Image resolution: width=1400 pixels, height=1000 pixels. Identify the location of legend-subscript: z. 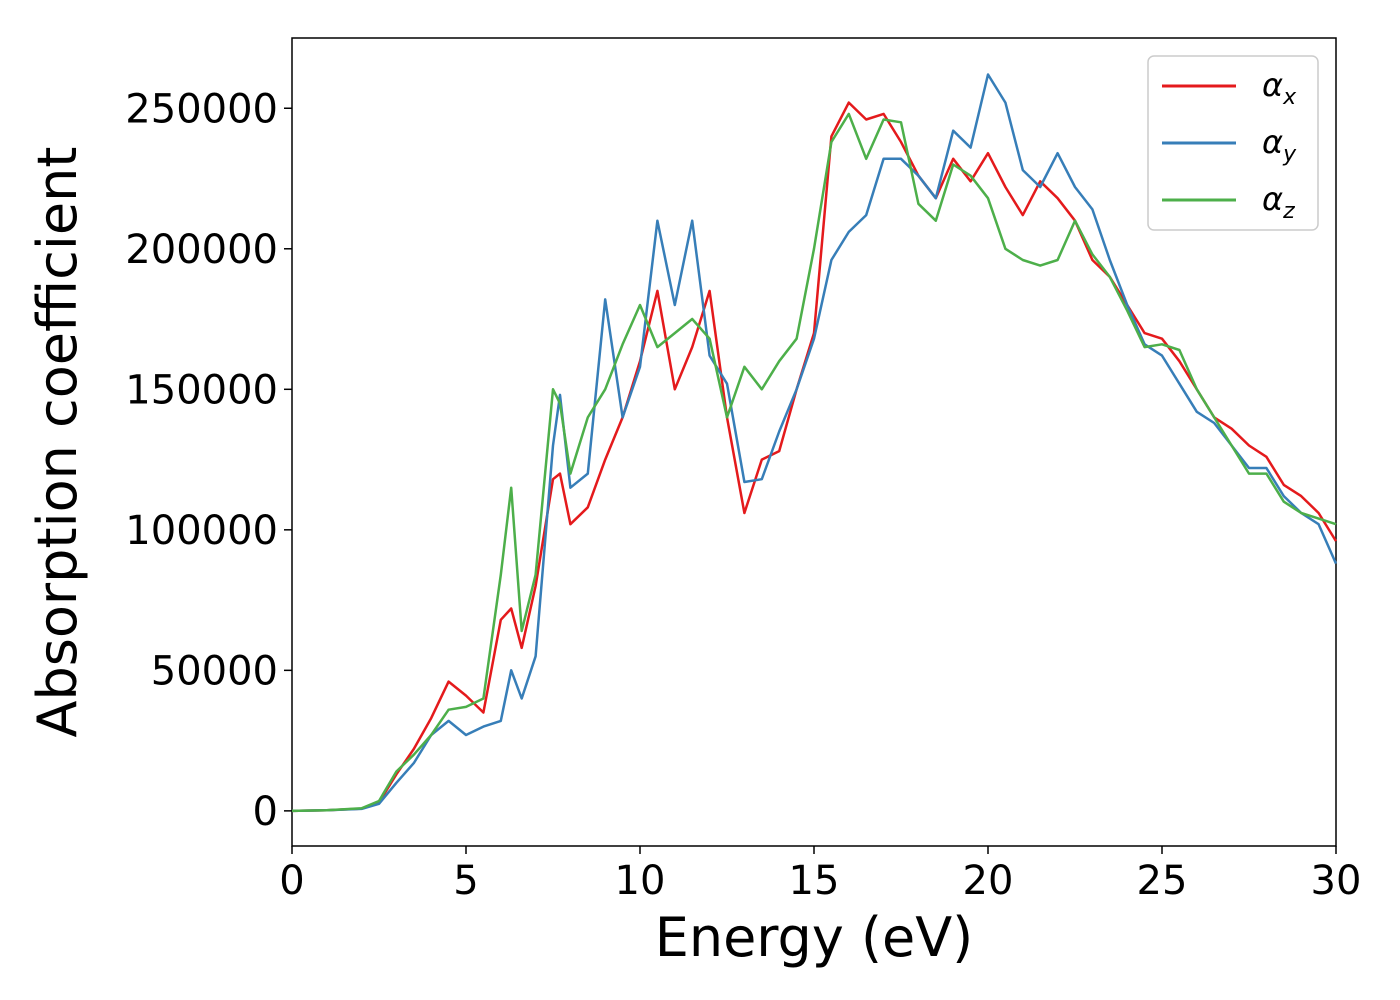
(1288, 211).